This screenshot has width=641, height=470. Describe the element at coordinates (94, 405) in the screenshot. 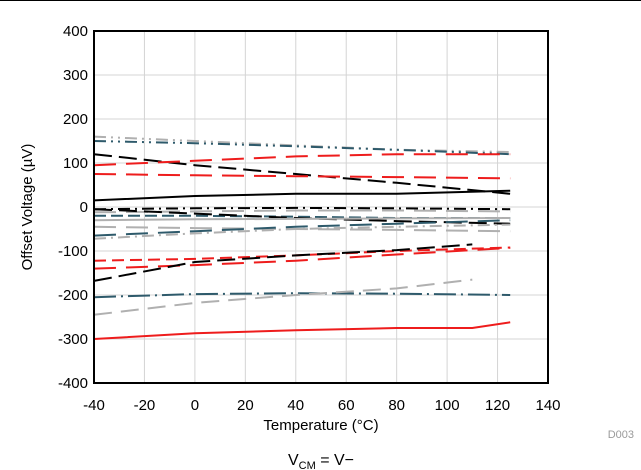

I see `x-tick-label: -40` at that location.